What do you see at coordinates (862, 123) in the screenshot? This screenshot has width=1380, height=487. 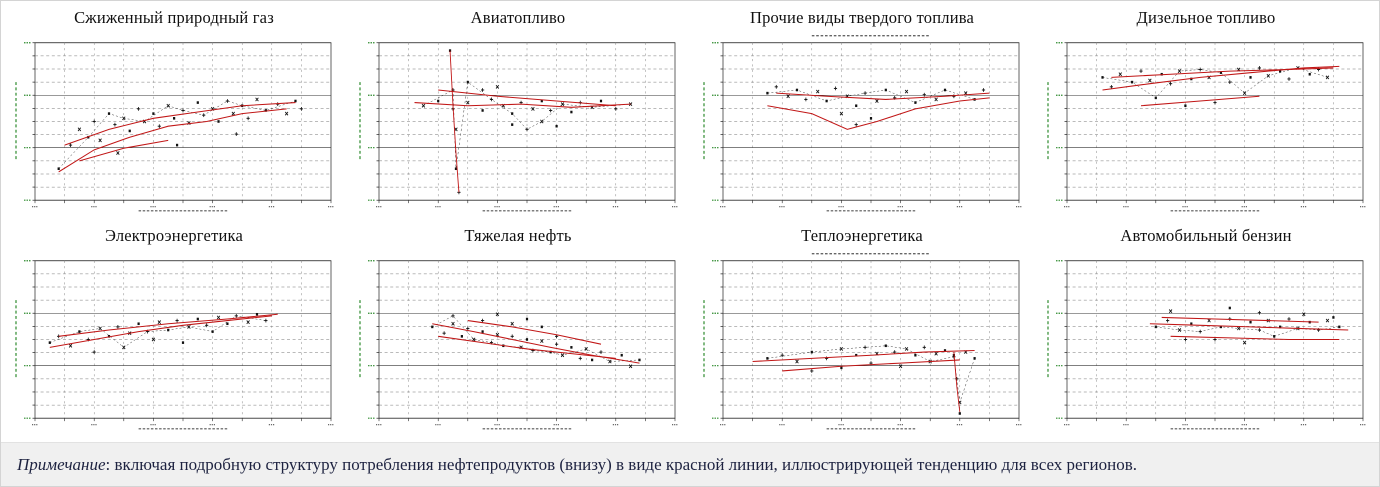 I see `chart-plot-other-solid-fuels` at bounding box center [862, 123].